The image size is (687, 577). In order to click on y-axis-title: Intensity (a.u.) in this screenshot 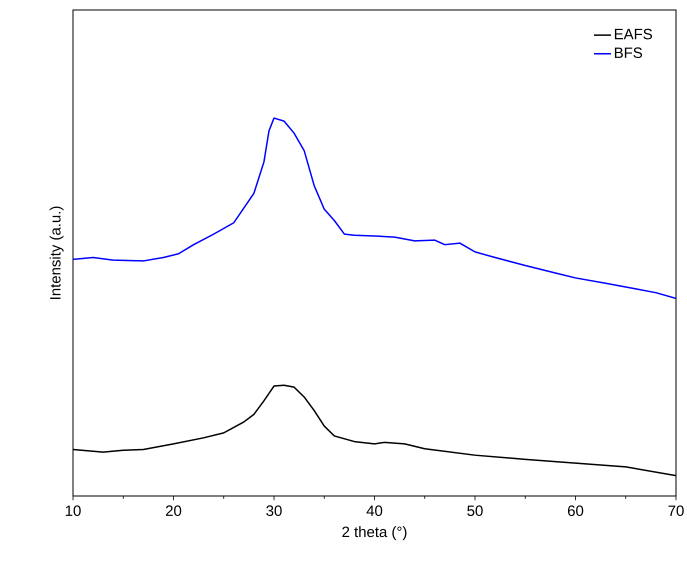, I will do `click(57, 252)`.